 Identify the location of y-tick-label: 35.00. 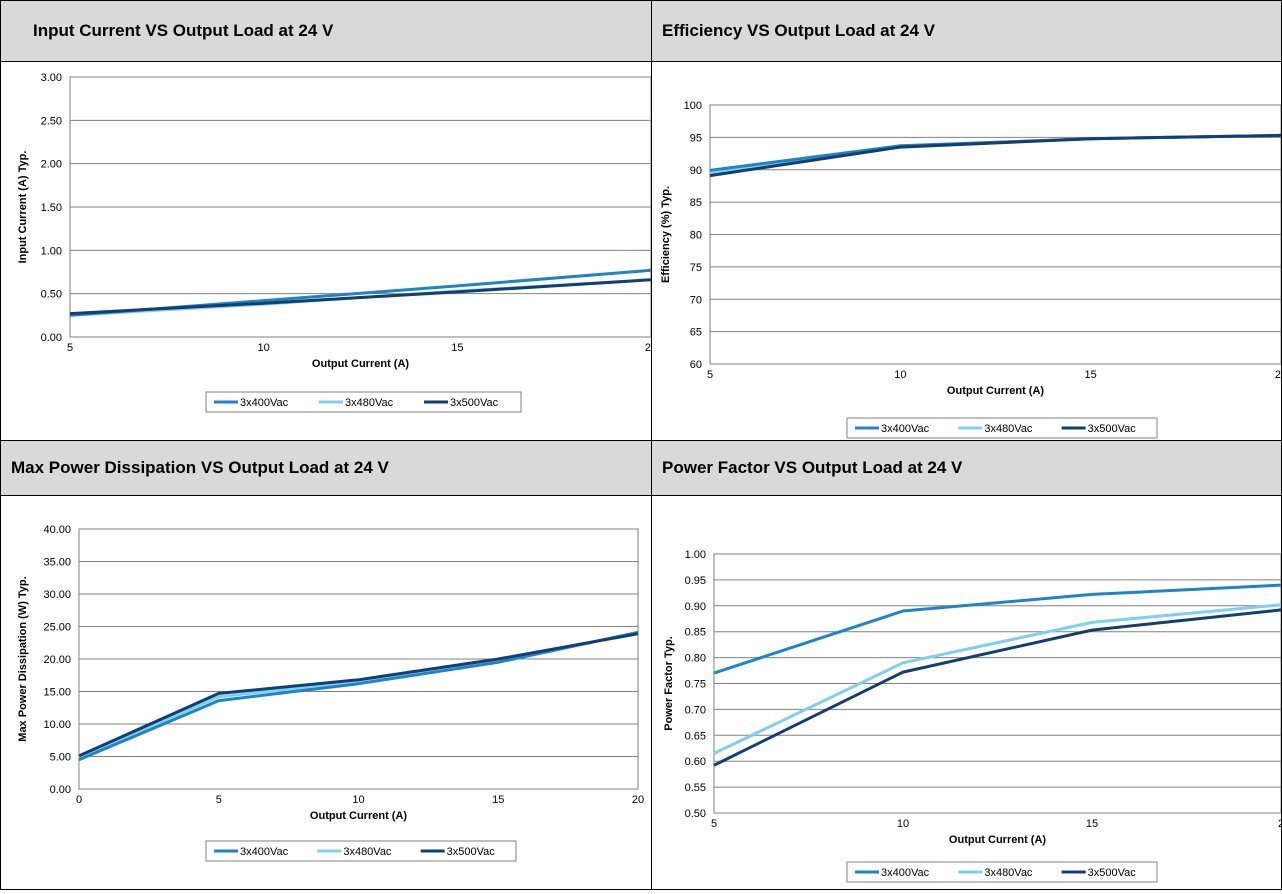
(57, 563).